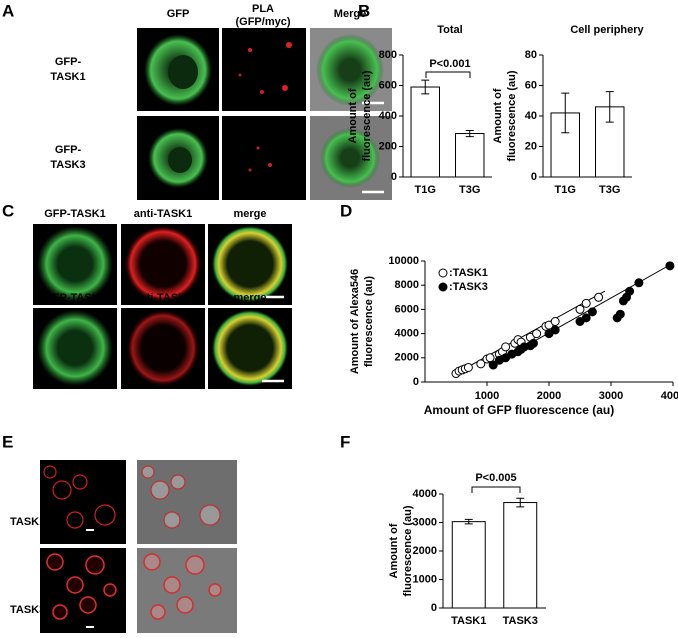  What do you see at coordinates (607, 30) in the screenshot?
I see `chart-title: Cell periphery` at bounding box center [607, 30].